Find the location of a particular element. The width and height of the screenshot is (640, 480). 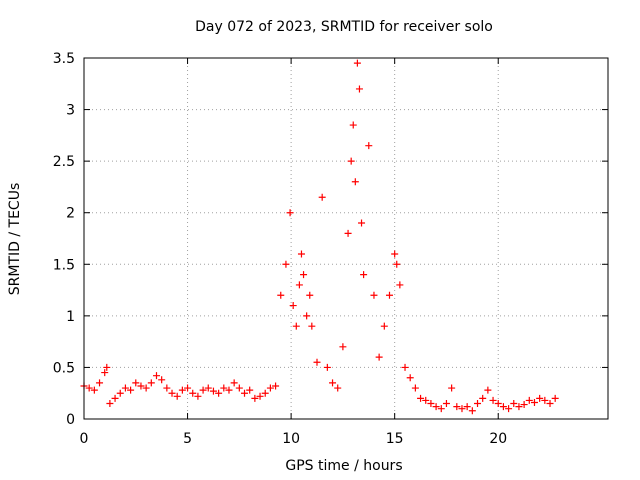

y-tick-label: 0.5 is located at coordinates (64, 368).